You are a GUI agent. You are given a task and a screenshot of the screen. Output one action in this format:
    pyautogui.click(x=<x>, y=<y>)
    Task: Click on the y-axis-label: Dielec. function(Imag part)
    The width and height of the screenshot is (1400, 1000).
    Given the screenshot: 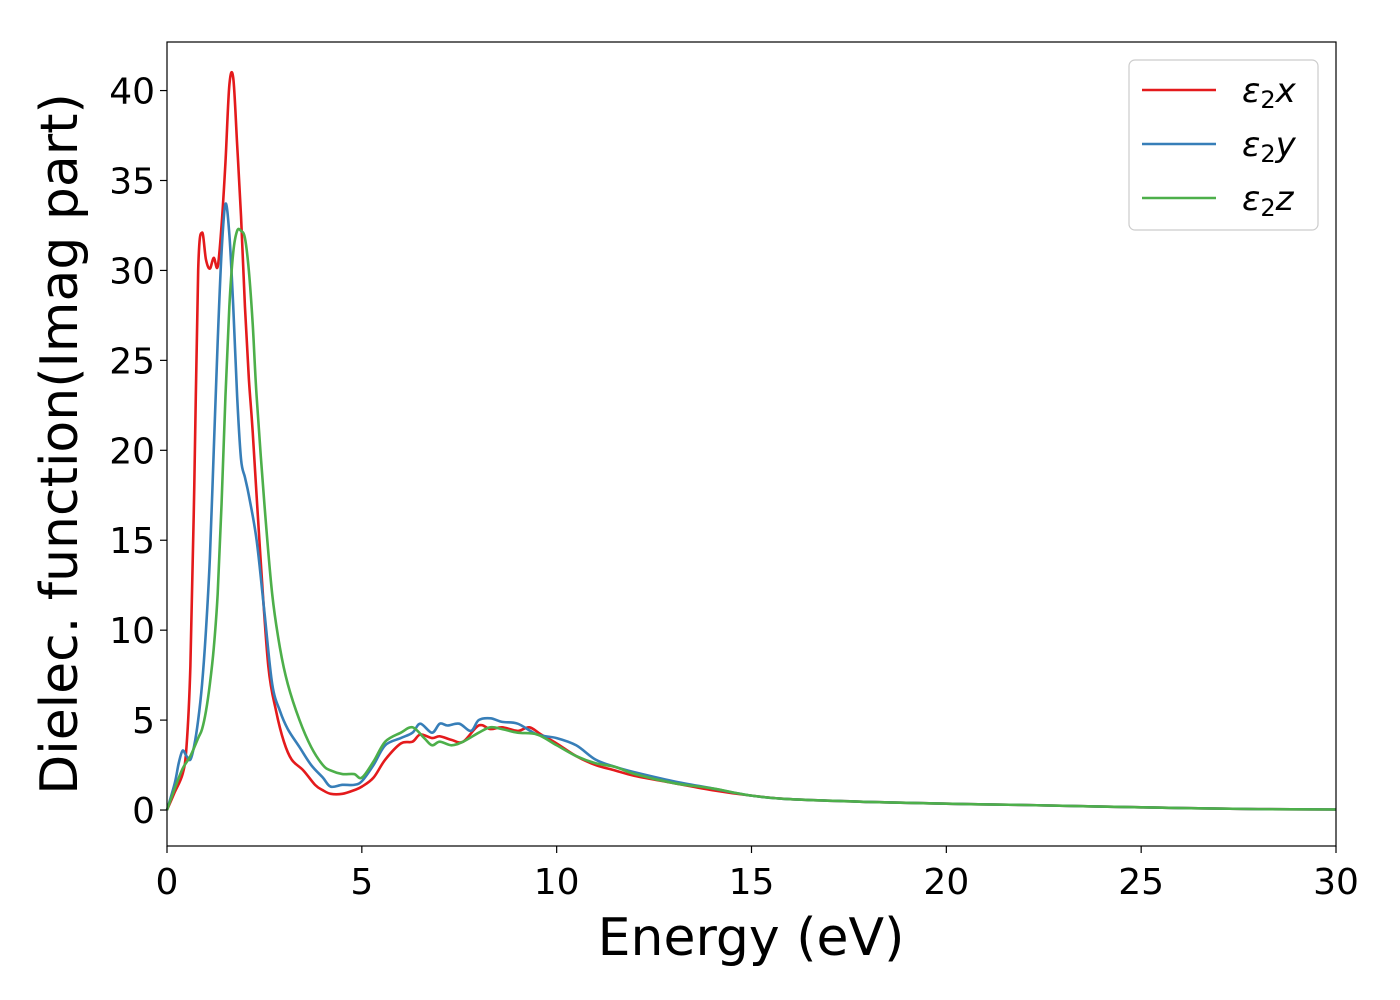 What is the action you would take?
    pyautogui.click(x=60, y=444)
    